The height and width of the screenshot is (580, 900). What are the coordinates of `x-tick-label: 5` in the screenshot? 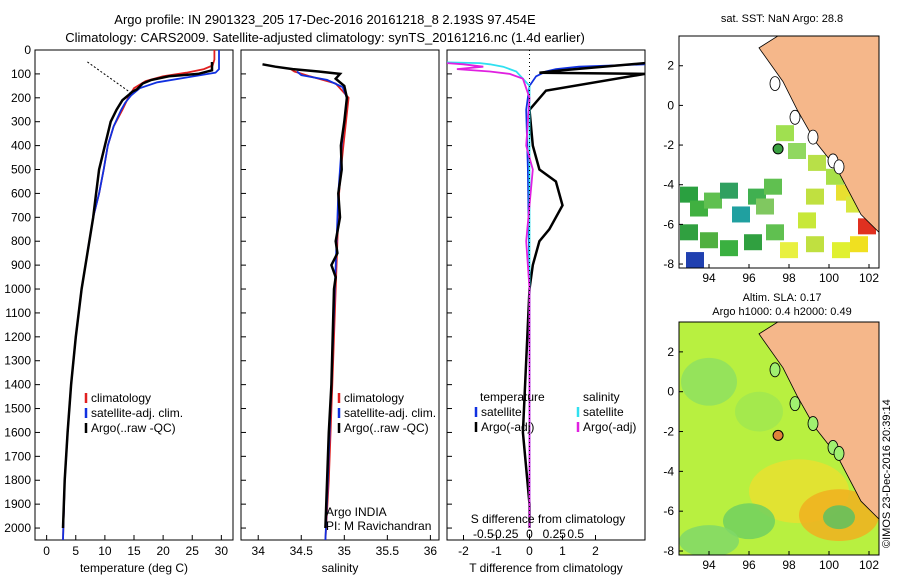 It's located at (75, 551).